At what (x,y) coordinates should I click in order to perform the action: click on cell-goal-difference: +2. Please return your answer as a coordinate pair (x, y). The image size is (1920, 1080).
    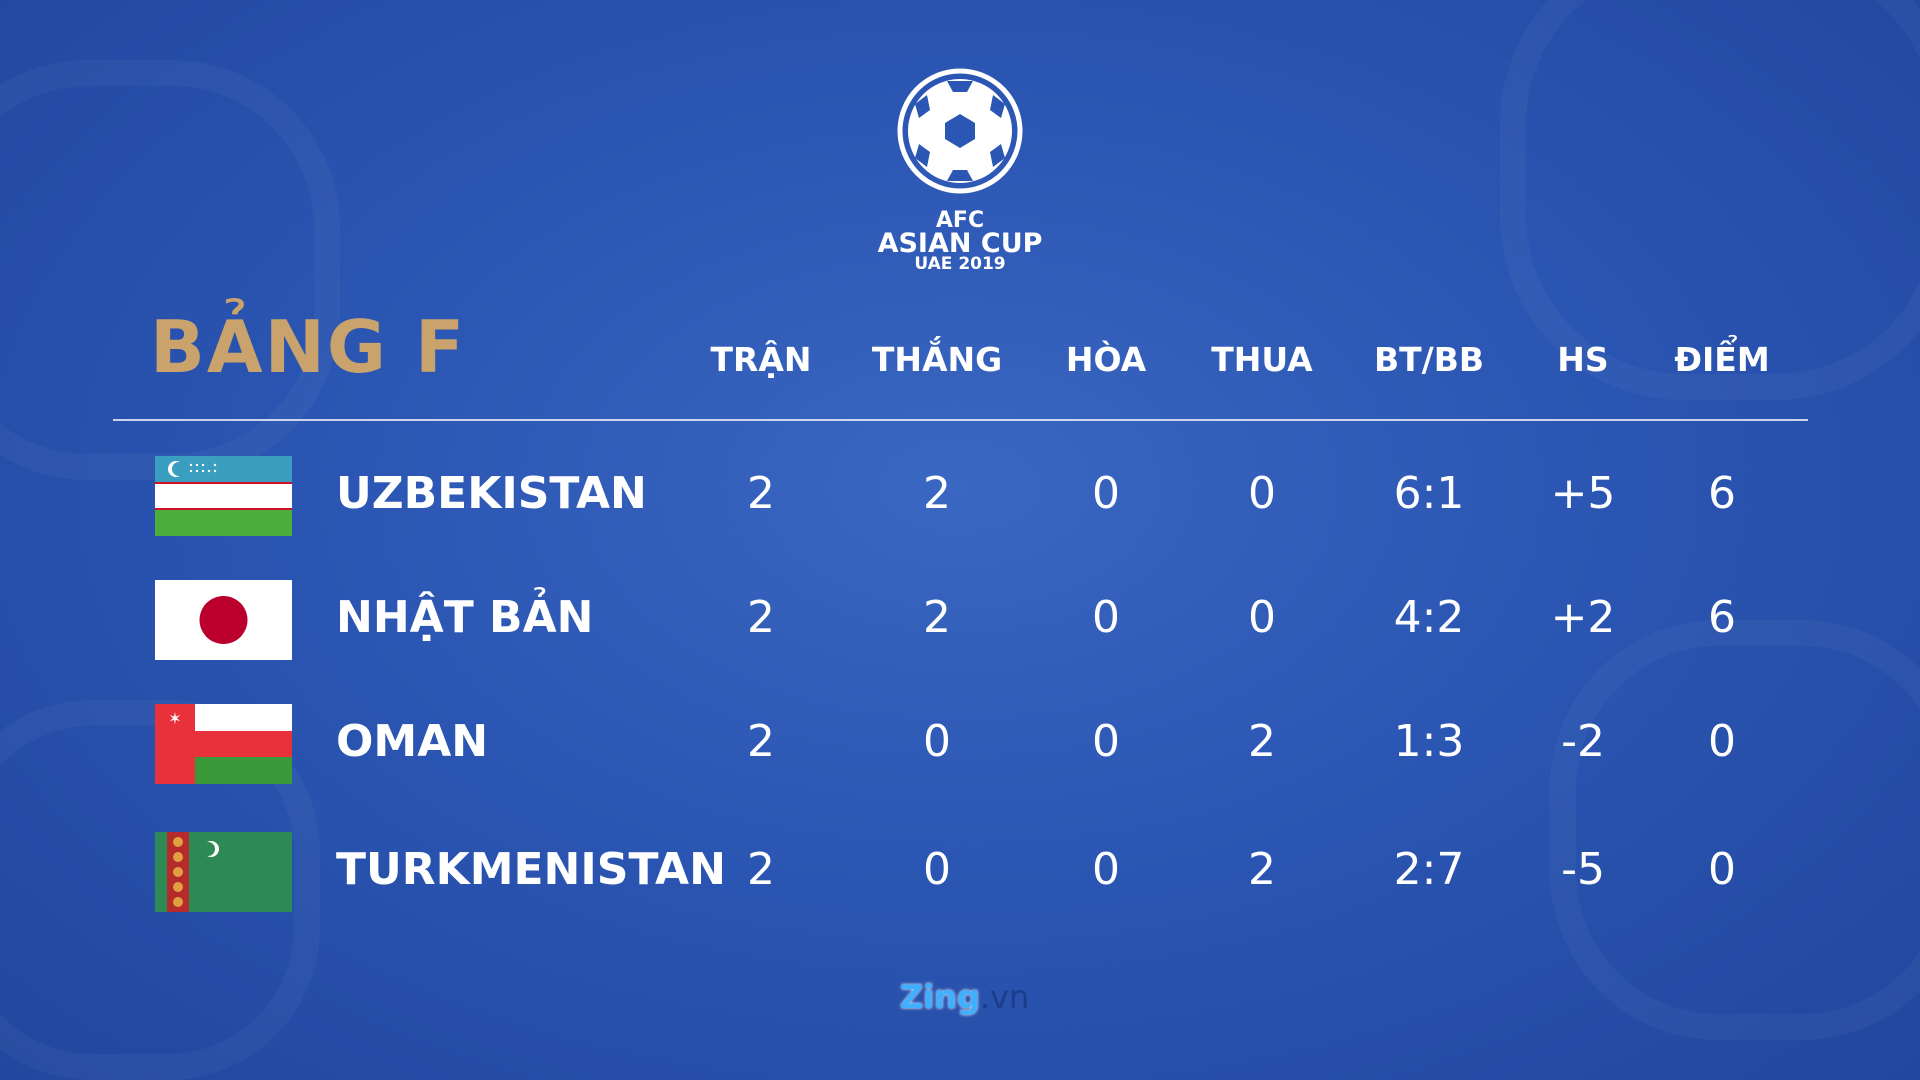
    Looking at the image, I should click on (1583, 617).